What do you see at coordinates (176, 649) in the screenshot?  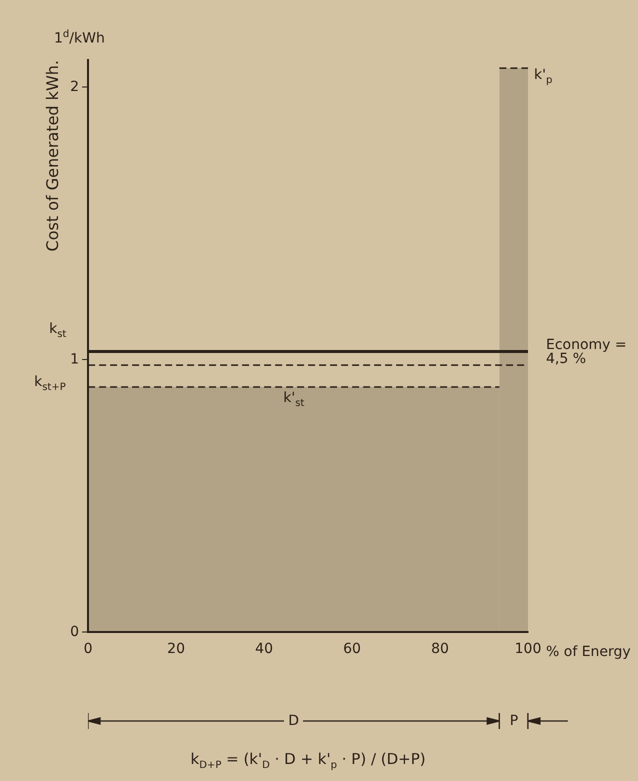 I see `x-tick-label: 20` at bounding box center [176, 649].